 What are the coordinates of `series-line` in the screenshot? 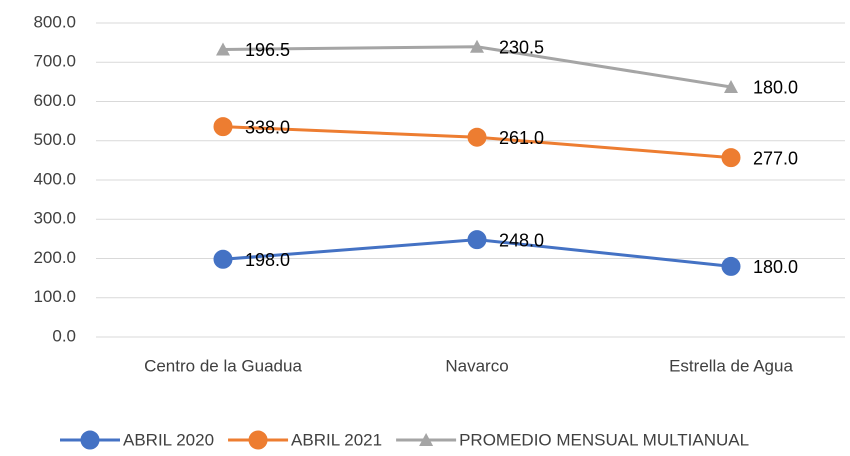 It's located at (477, 67).